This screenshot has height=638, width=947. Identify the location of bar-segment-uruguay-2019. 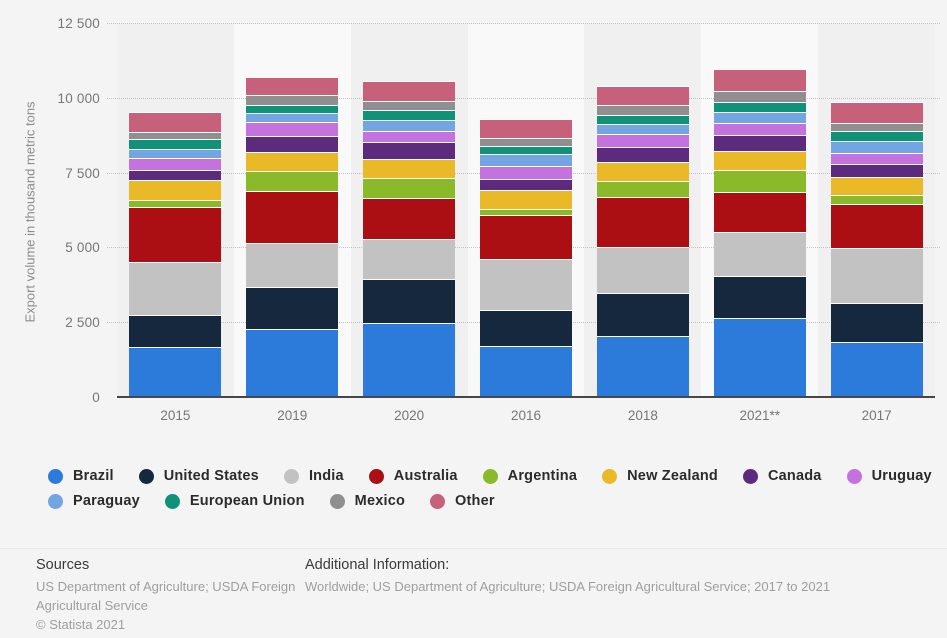
(292, 129).